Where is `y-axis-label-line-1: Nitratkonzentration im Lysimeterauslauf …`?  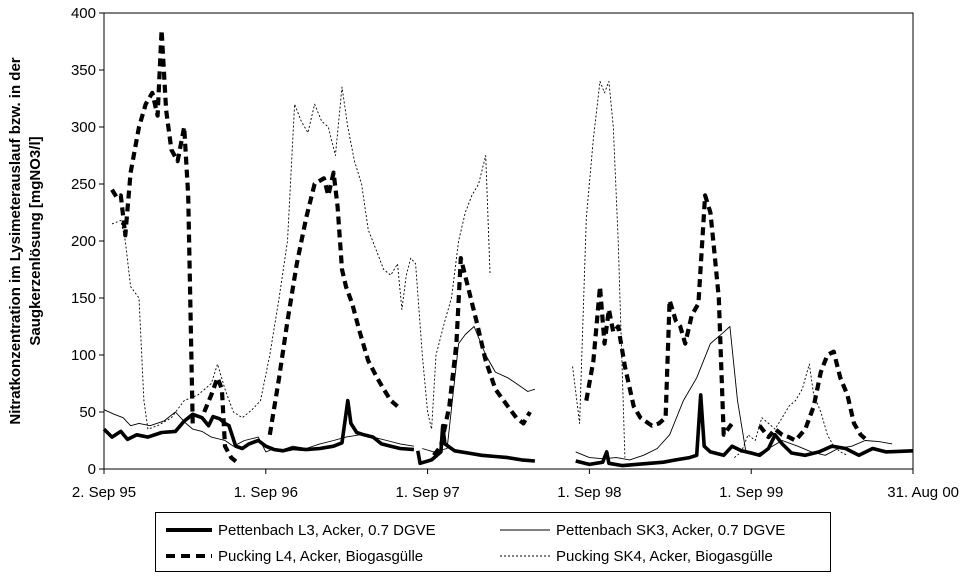 y-axis-label-line-1: Nitratkonzentration im Lysimeterauslauf … is located at coordinates (15, 240).